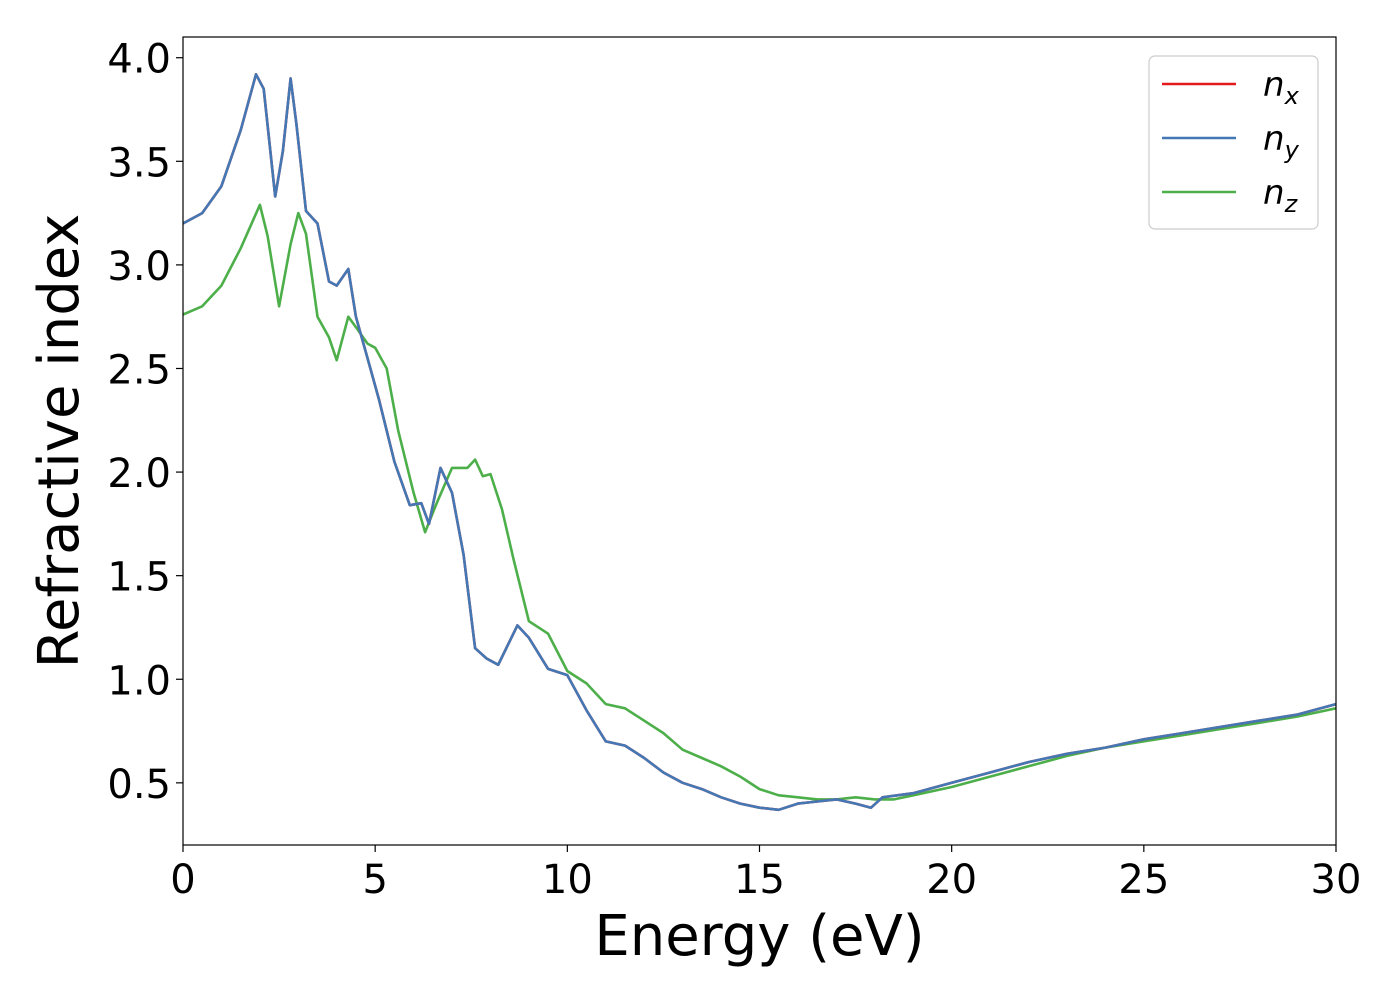 The width and height of the screenshot is (1400, 1000). Describe the element at coordinates (139, 60) in the screenshot. I see `y-tick-label: 4.0` at that location.